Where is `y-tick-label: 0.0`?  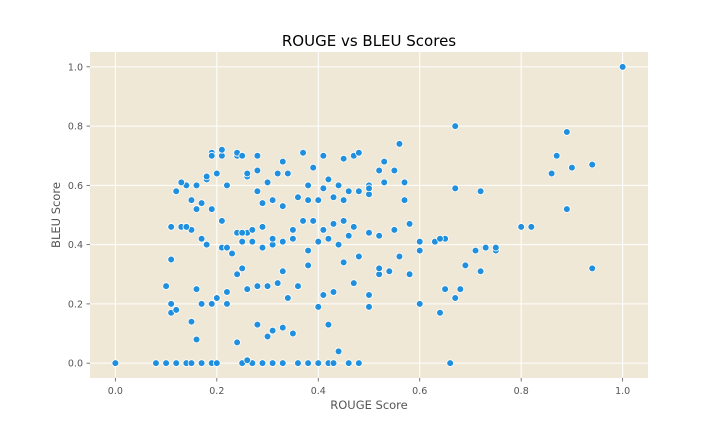 y-tick-label: 0.0 is located at coordinates (75, 364).